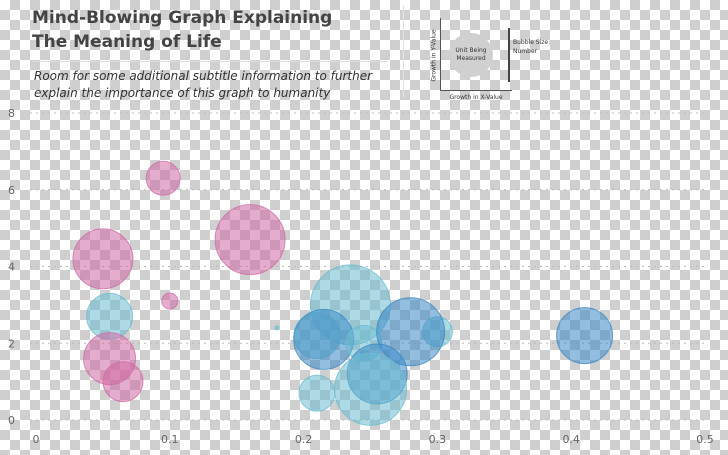  Describe the element at coordinates (210, 61) in the screenshot. I see `title-divider` at that location.